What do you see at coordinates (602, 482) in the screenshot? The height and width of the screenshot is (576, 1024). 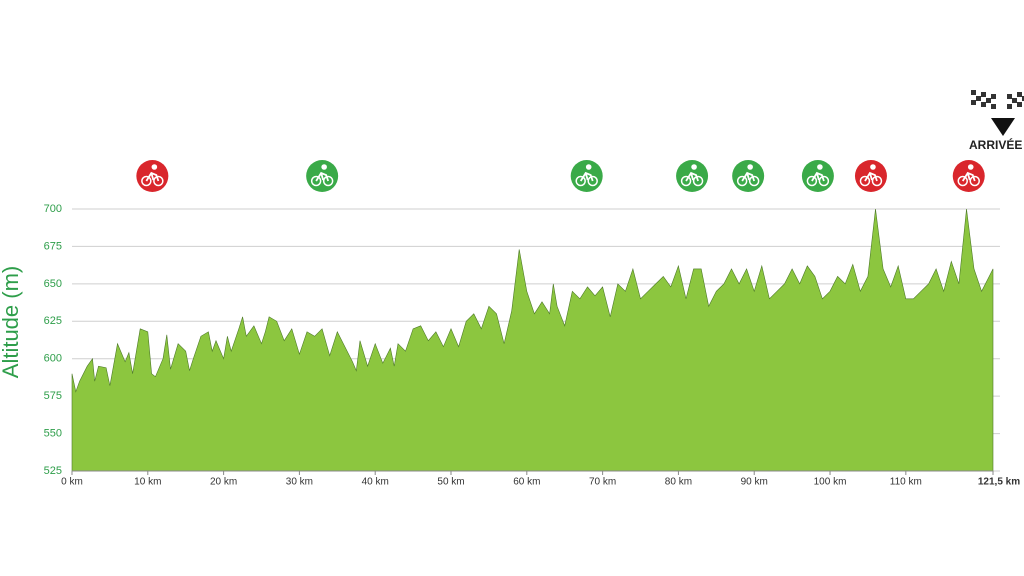 I see `x-tick-label: 70 km` at bounding box center [602, 482].